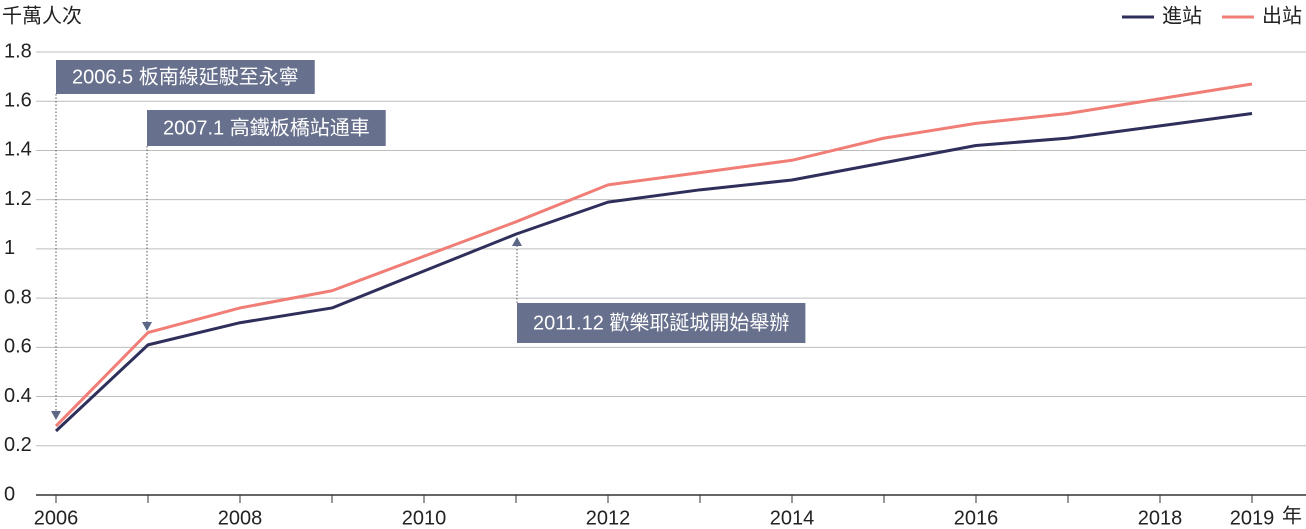 This screenshot has width=1306, height=529. Describe the element at coordinates (18, 396) in the screenshot. I see `y-tick-label: 0.4` at that location.